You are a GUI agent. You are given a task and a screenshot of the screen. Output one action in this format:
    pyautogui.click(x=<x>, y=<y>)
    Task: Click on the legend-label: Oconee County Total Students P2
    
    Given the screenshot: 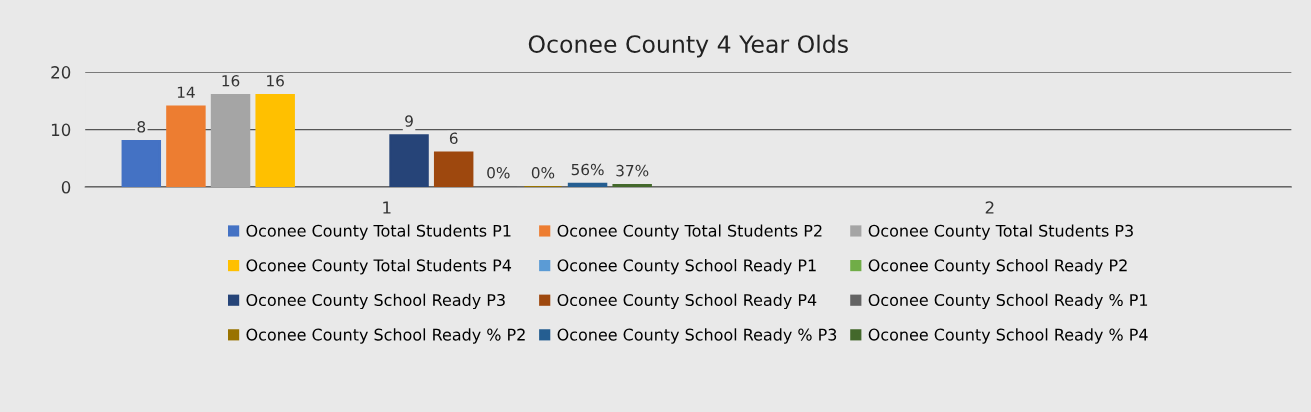 What is the action you would take?
    pyautogui.click(x=689, y=232)
    